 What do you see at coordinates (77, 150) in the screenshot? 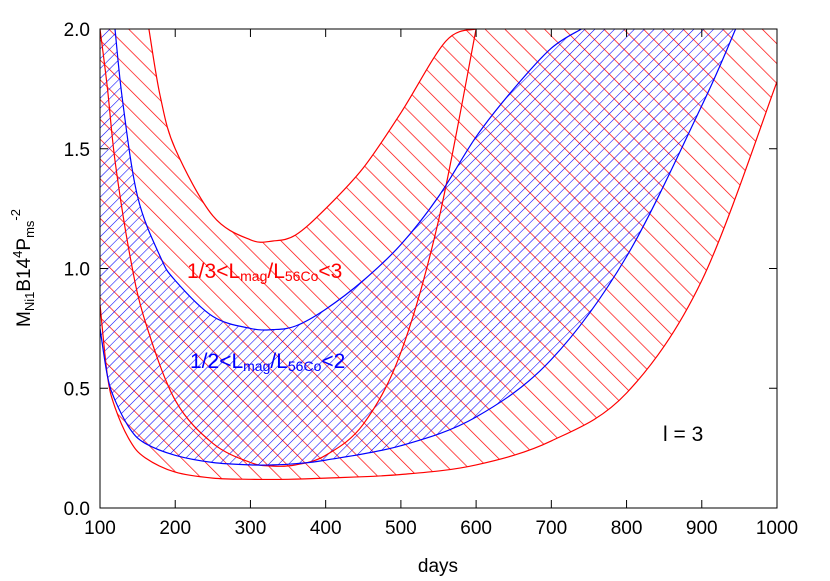
I see `y-tick-label: 1.5` at bounding box center [77, 150].